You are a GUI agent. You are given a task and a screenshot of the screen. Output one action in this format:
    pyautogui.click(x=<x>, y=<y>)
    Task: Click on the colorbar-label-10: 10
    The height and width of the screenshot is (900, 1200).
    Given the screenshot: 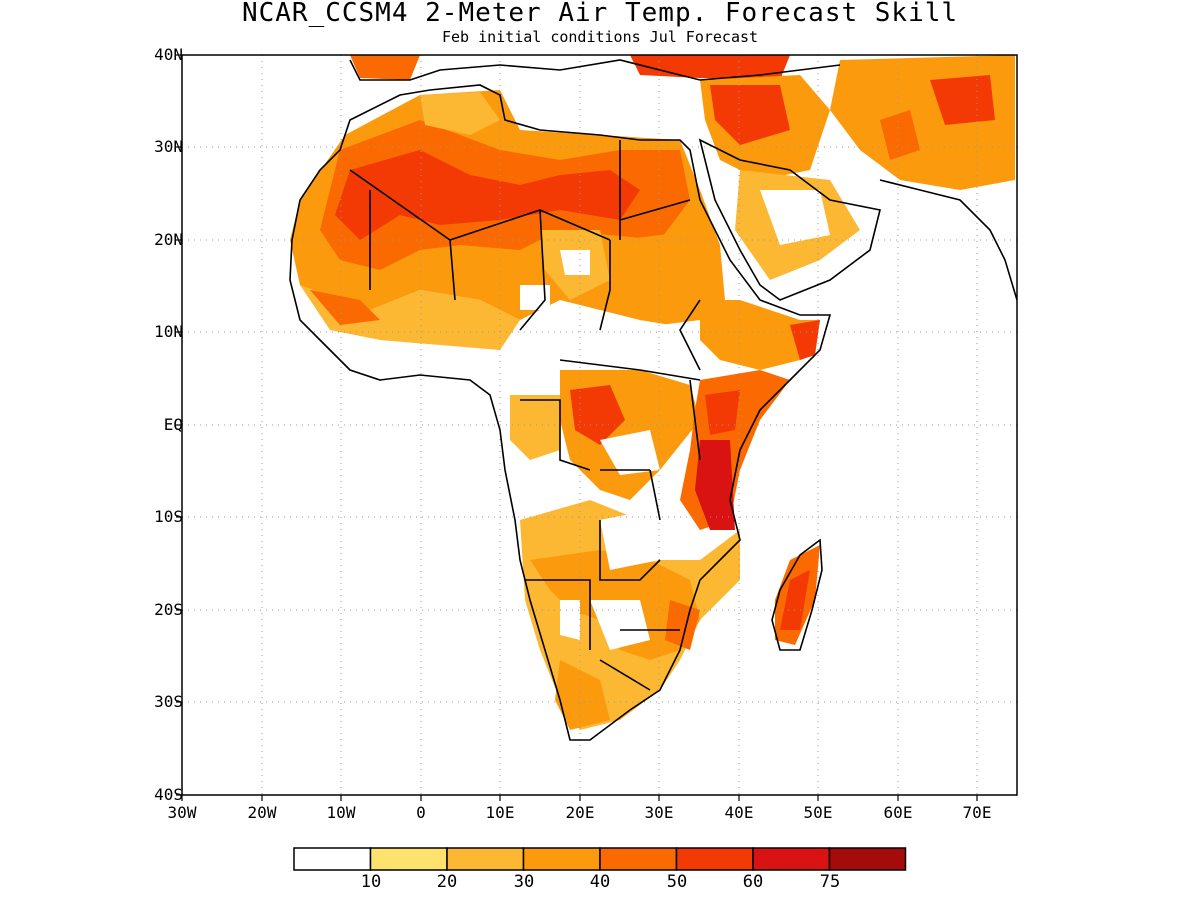 What is the action you would take?
    pyautogui.click(x=371, y=882)
    